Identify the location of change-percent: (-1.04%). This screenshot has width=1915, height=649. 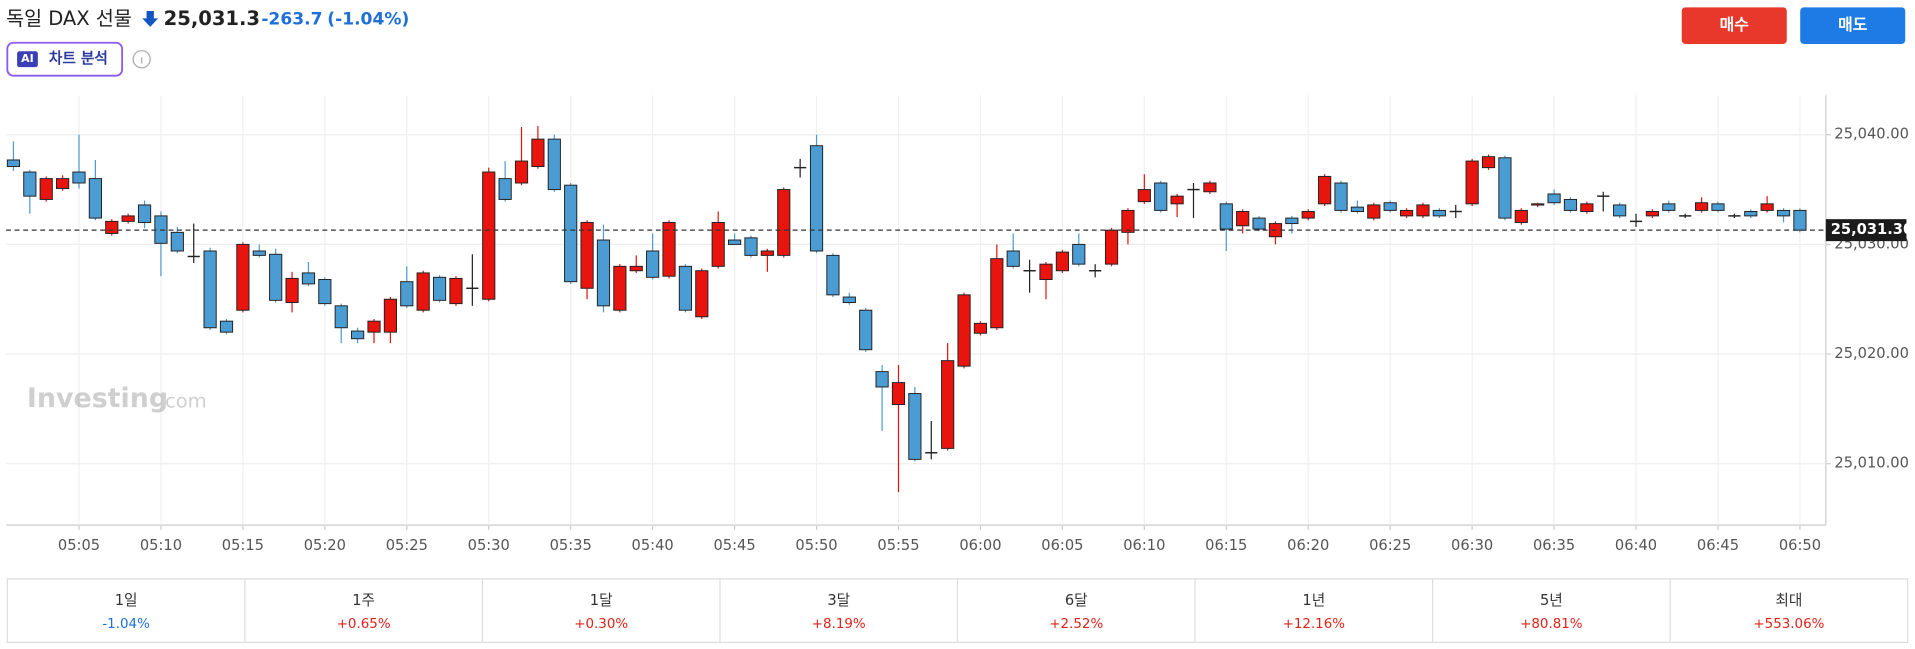
(368, 20).